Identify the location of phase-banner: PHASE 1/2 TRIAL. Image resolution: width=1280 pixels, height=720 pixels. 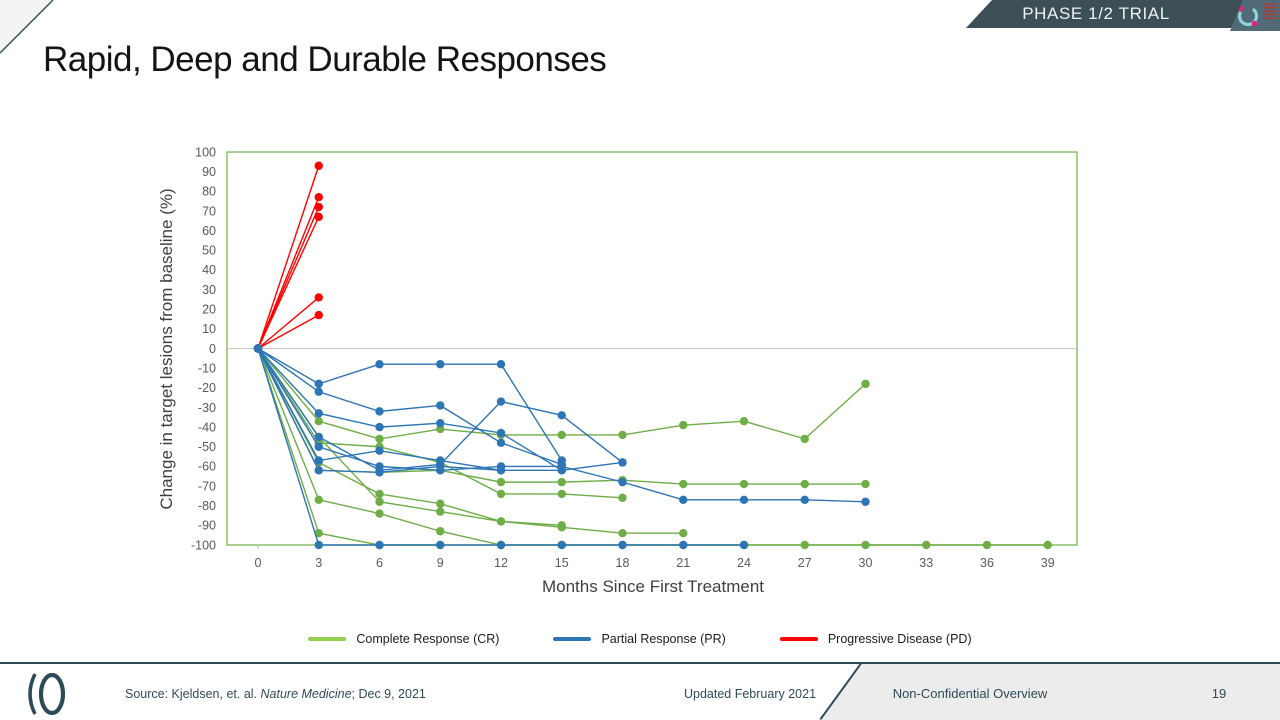
(1123, 14).